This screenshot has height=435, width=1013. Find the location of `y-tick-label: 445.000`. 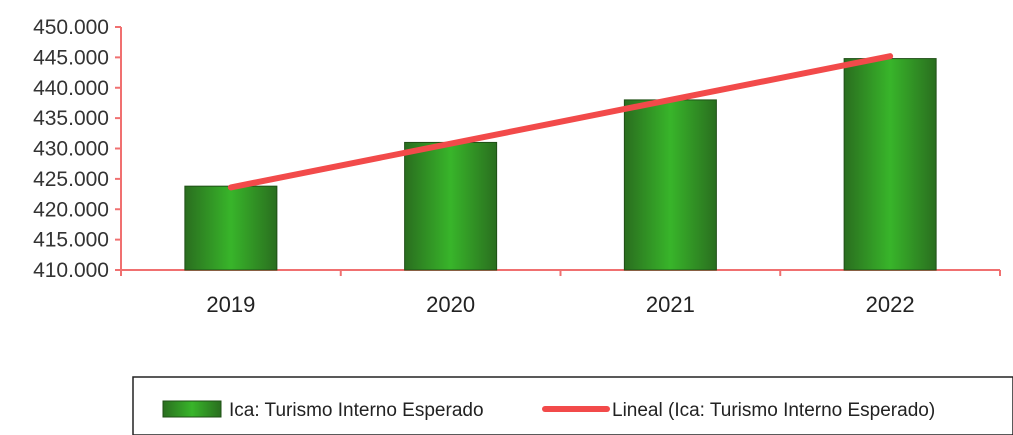

y-tick-label: 445.000 is located at coordinates (71, 57).